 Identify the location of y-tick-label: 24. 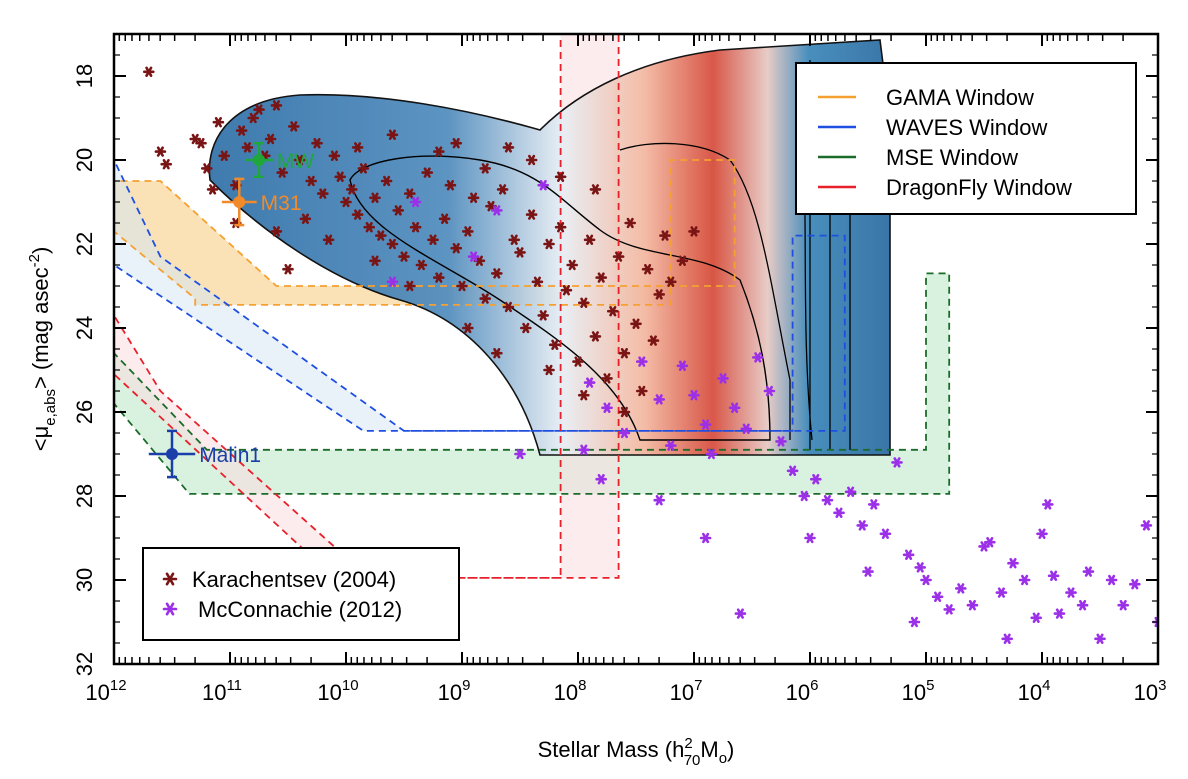
(84, 328).